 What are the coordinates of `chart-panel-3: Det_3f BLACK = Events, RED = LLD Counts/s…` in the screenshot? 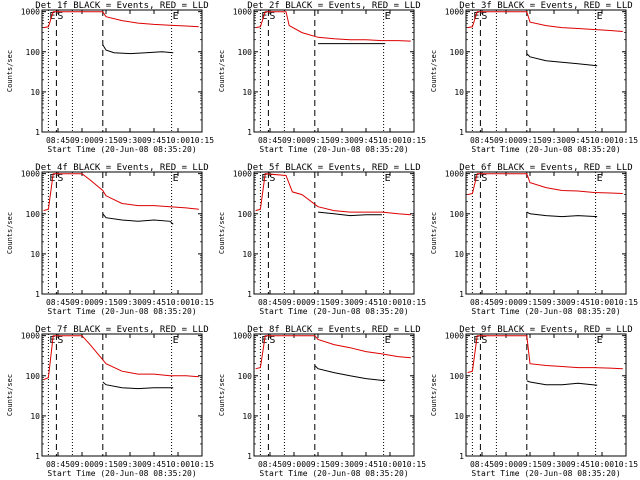 It's located at (534, 77).